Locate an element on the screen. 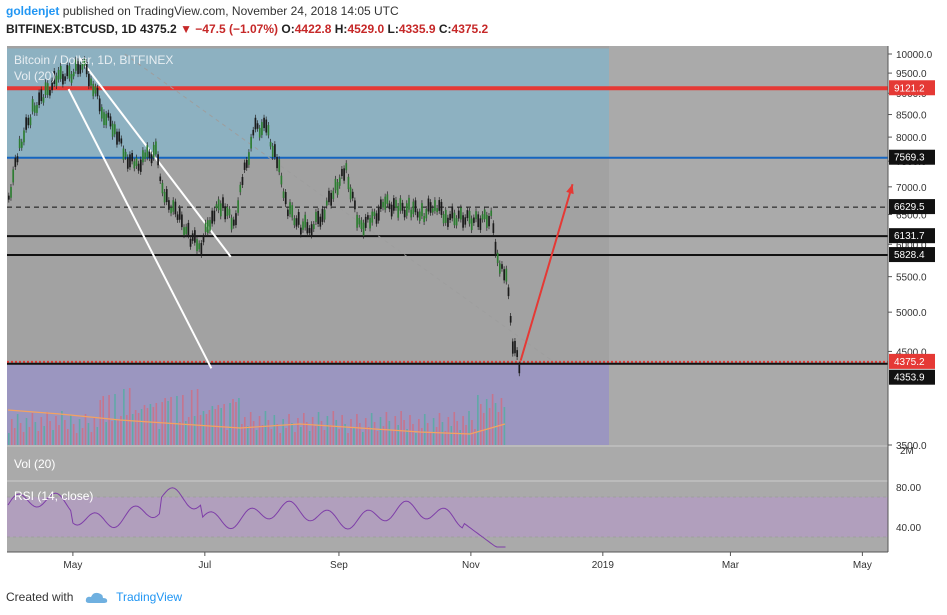 The image size is (947, 615). close-value-ohlc: 4375.2 is located at coordinates (470, 29).